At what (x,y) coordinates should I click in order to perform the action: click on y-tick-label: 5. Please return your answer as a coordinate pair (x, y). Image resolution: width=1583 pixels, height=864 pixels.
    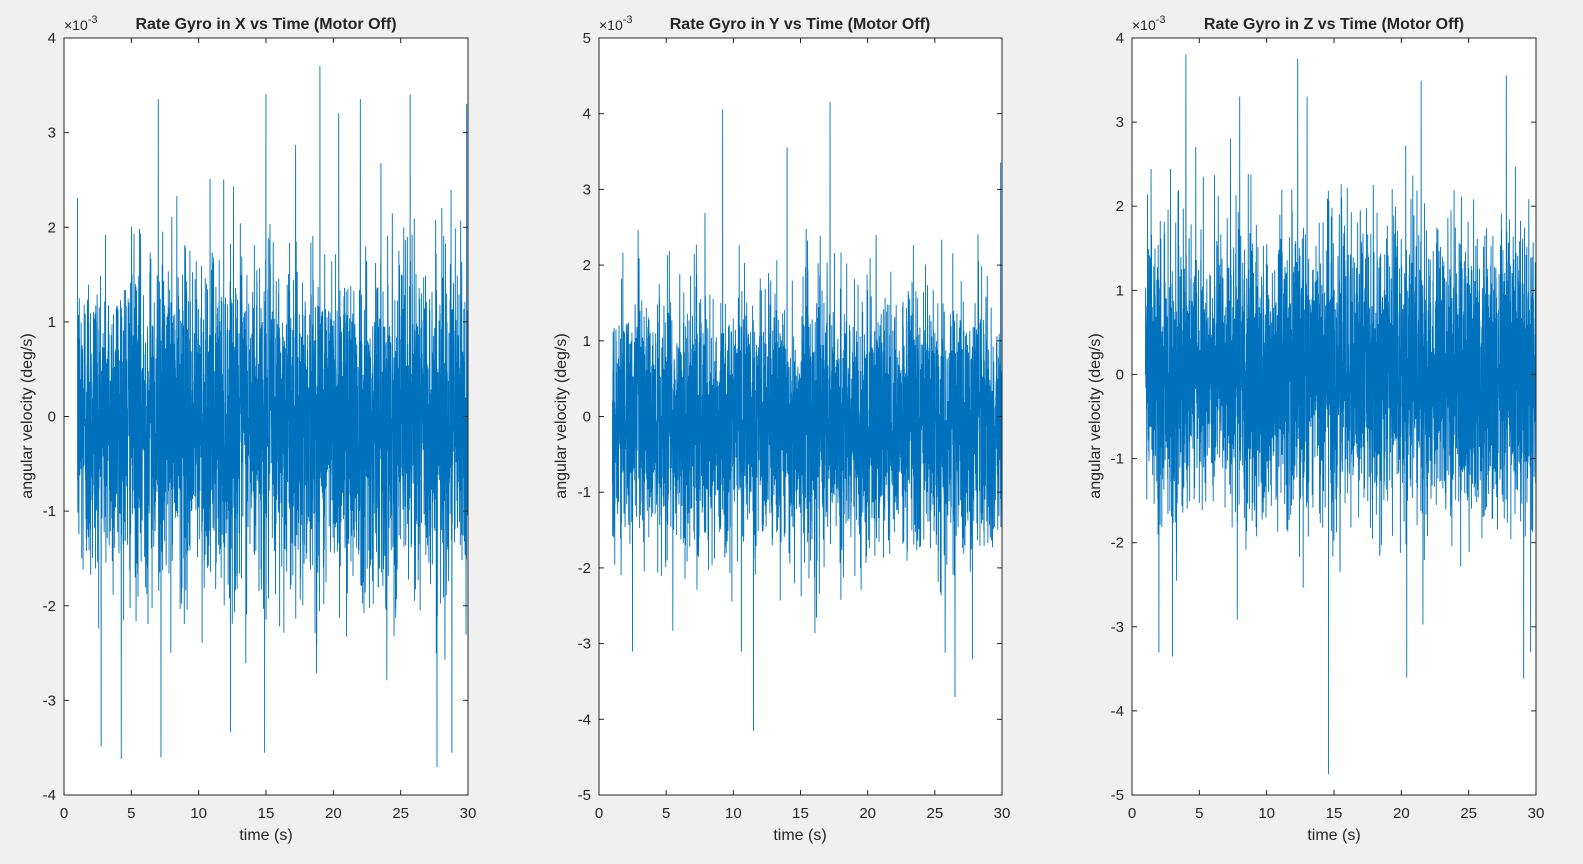
    Looking at the image, I should click on (587, 38).